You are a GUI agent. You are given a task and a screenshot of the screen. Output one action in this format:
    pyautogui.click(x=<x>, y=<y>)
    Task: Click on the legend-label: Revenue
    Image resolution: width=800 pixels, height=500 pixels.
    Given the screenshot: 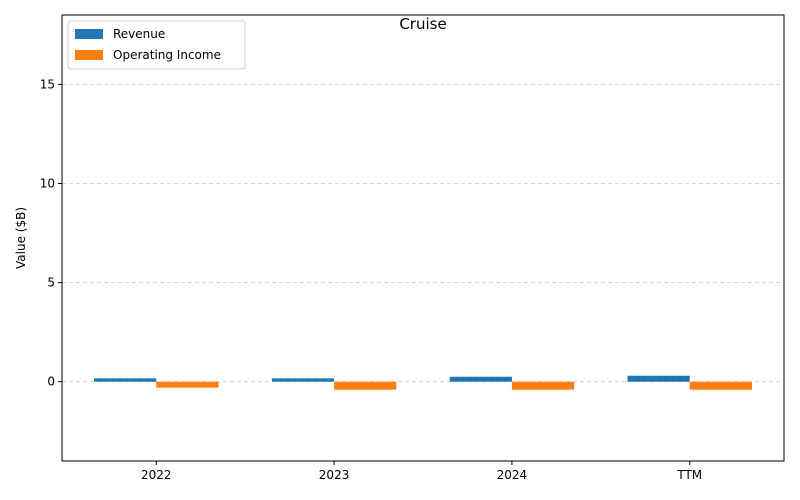 What is the action you would take?
    pyautogui.click(x=139, y=34)
    